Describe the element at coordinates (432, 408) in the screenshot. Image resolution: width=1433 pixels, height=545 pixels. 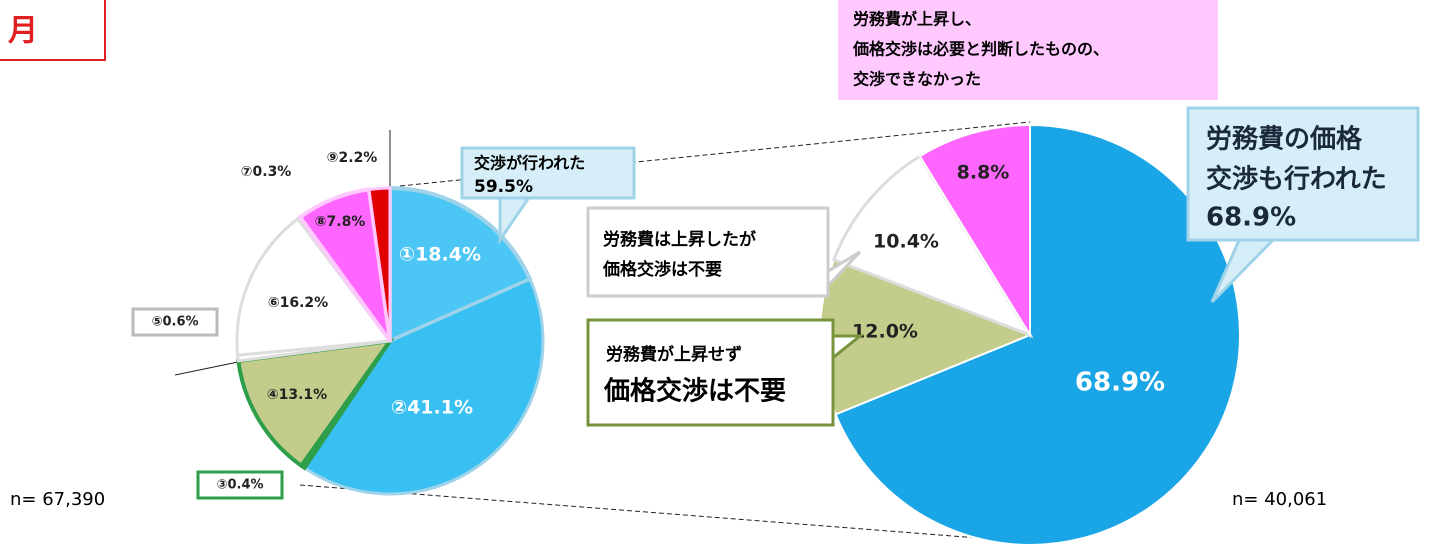
I see `value-label: ②41.1%` at that location.